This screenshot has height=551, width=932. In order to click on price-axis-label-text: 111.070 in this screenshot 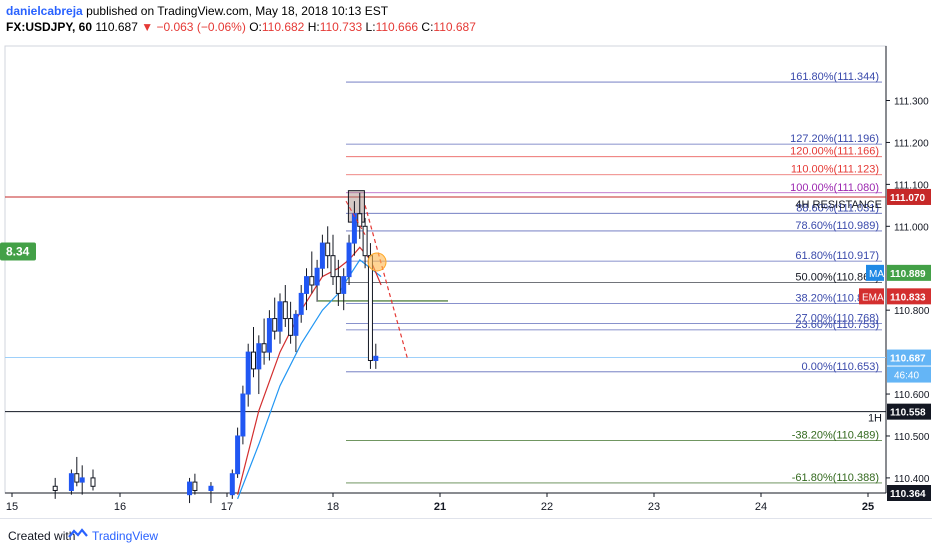, I will do `click(907, 198)`.